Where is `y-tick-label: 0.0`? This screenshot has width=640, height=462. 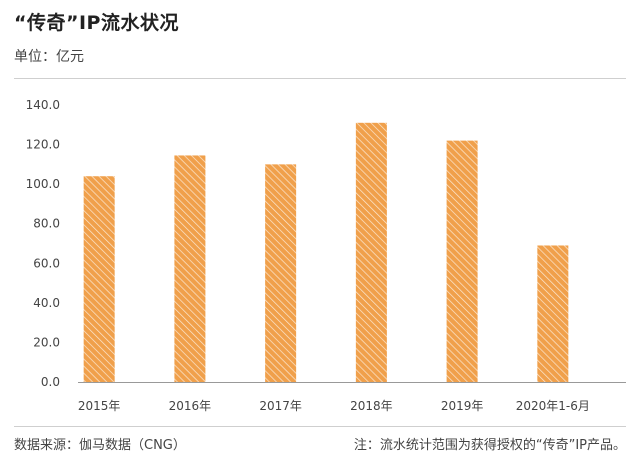
y-tick-label: 0.0 is located at coordinates (50, 382).